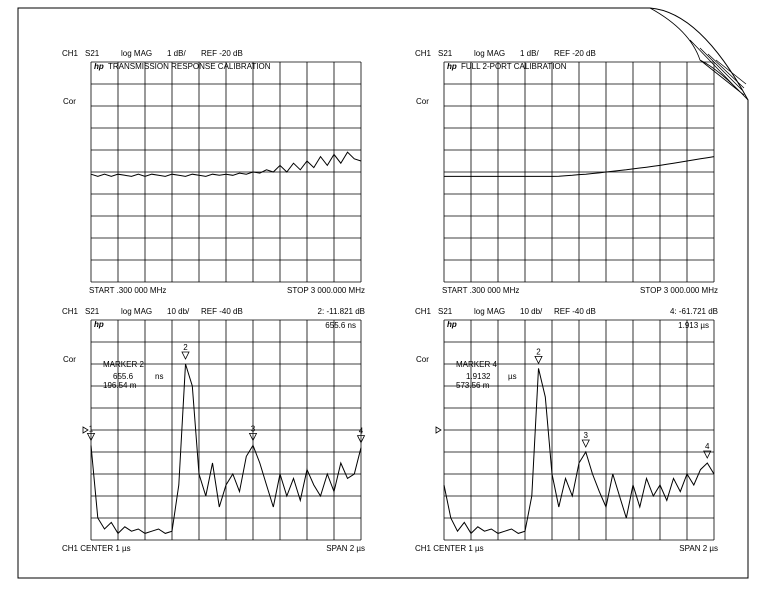 The image size is (764, 593). What do you see at coordinates (699, 54) in the screenshot?
I see `page-curl` at bounding box center [699, 54].